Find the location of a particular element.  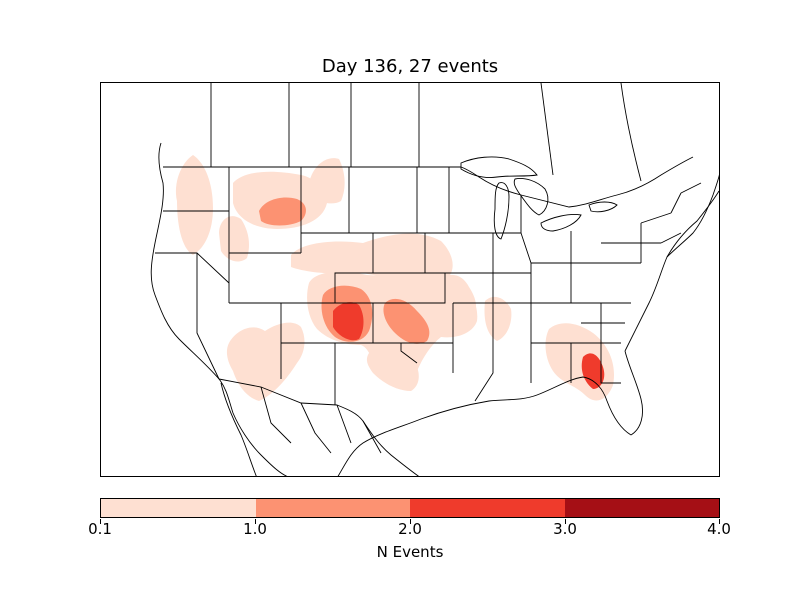

state-lines-northeast is located at coordinates (671, 213).